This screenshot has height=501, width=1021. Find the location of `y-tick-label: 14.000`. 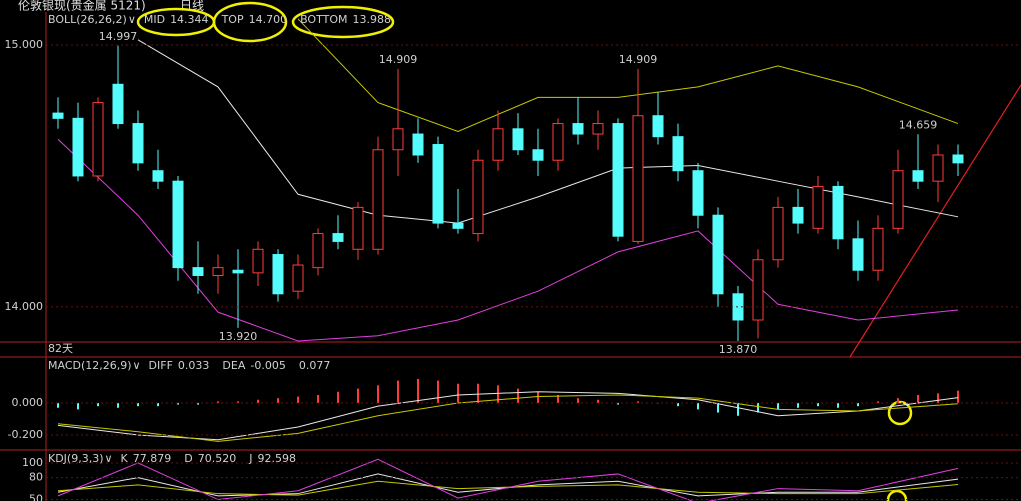

y-tick-label: 14.000 is located at coordinates (24, 306).